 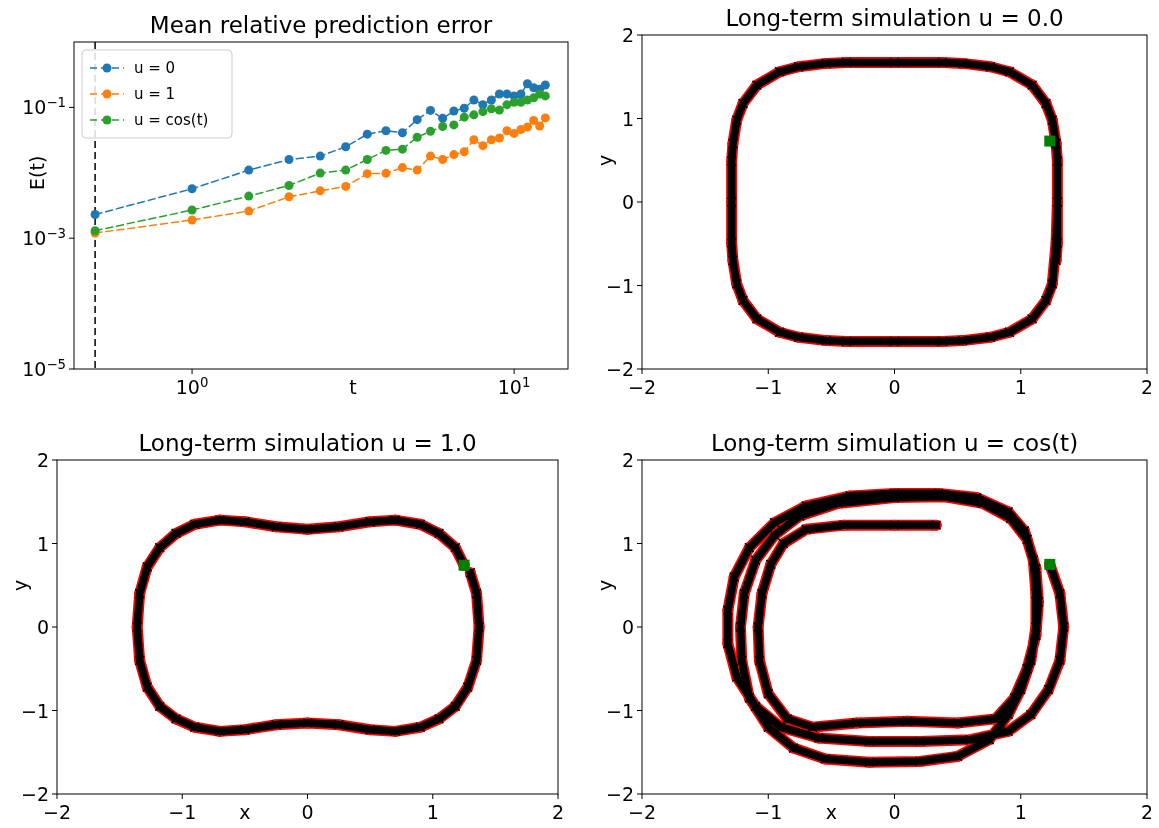 I want to click on x-tick-label: 10$^{0}$, so click(x=192, y=386).